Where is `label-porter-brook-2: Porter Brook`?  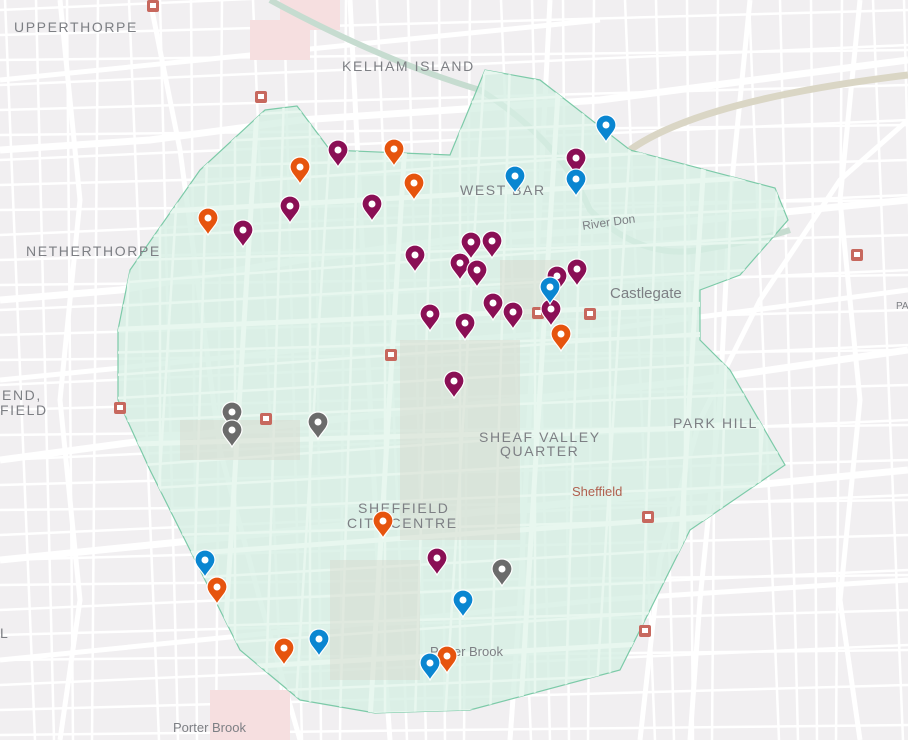 label-porter-brook-2: Porter Brook is located at coordinates (209, 727).